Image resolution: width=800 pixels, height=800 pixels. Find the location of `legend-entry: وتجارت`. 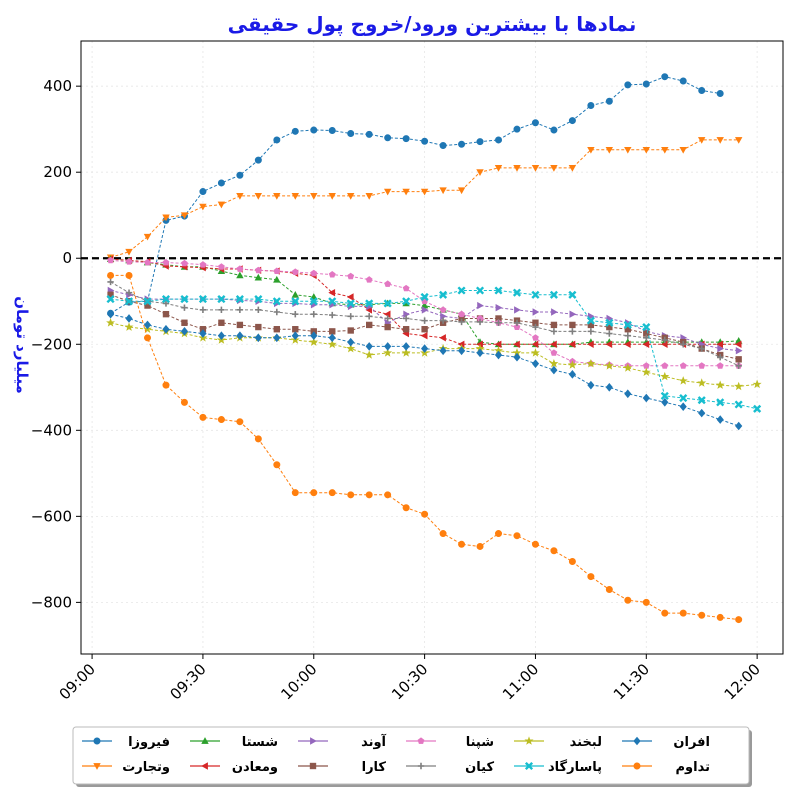

legend-entry: وتجارت is located at coordinates (126, 767).